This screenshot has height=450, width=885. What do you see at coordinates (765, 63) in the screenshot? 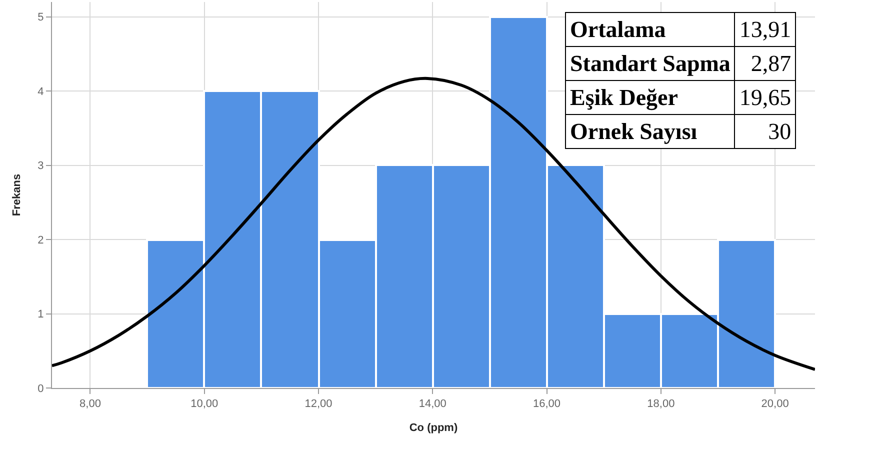
I see `annotation: 2,87` at bounding box center [765, 63].